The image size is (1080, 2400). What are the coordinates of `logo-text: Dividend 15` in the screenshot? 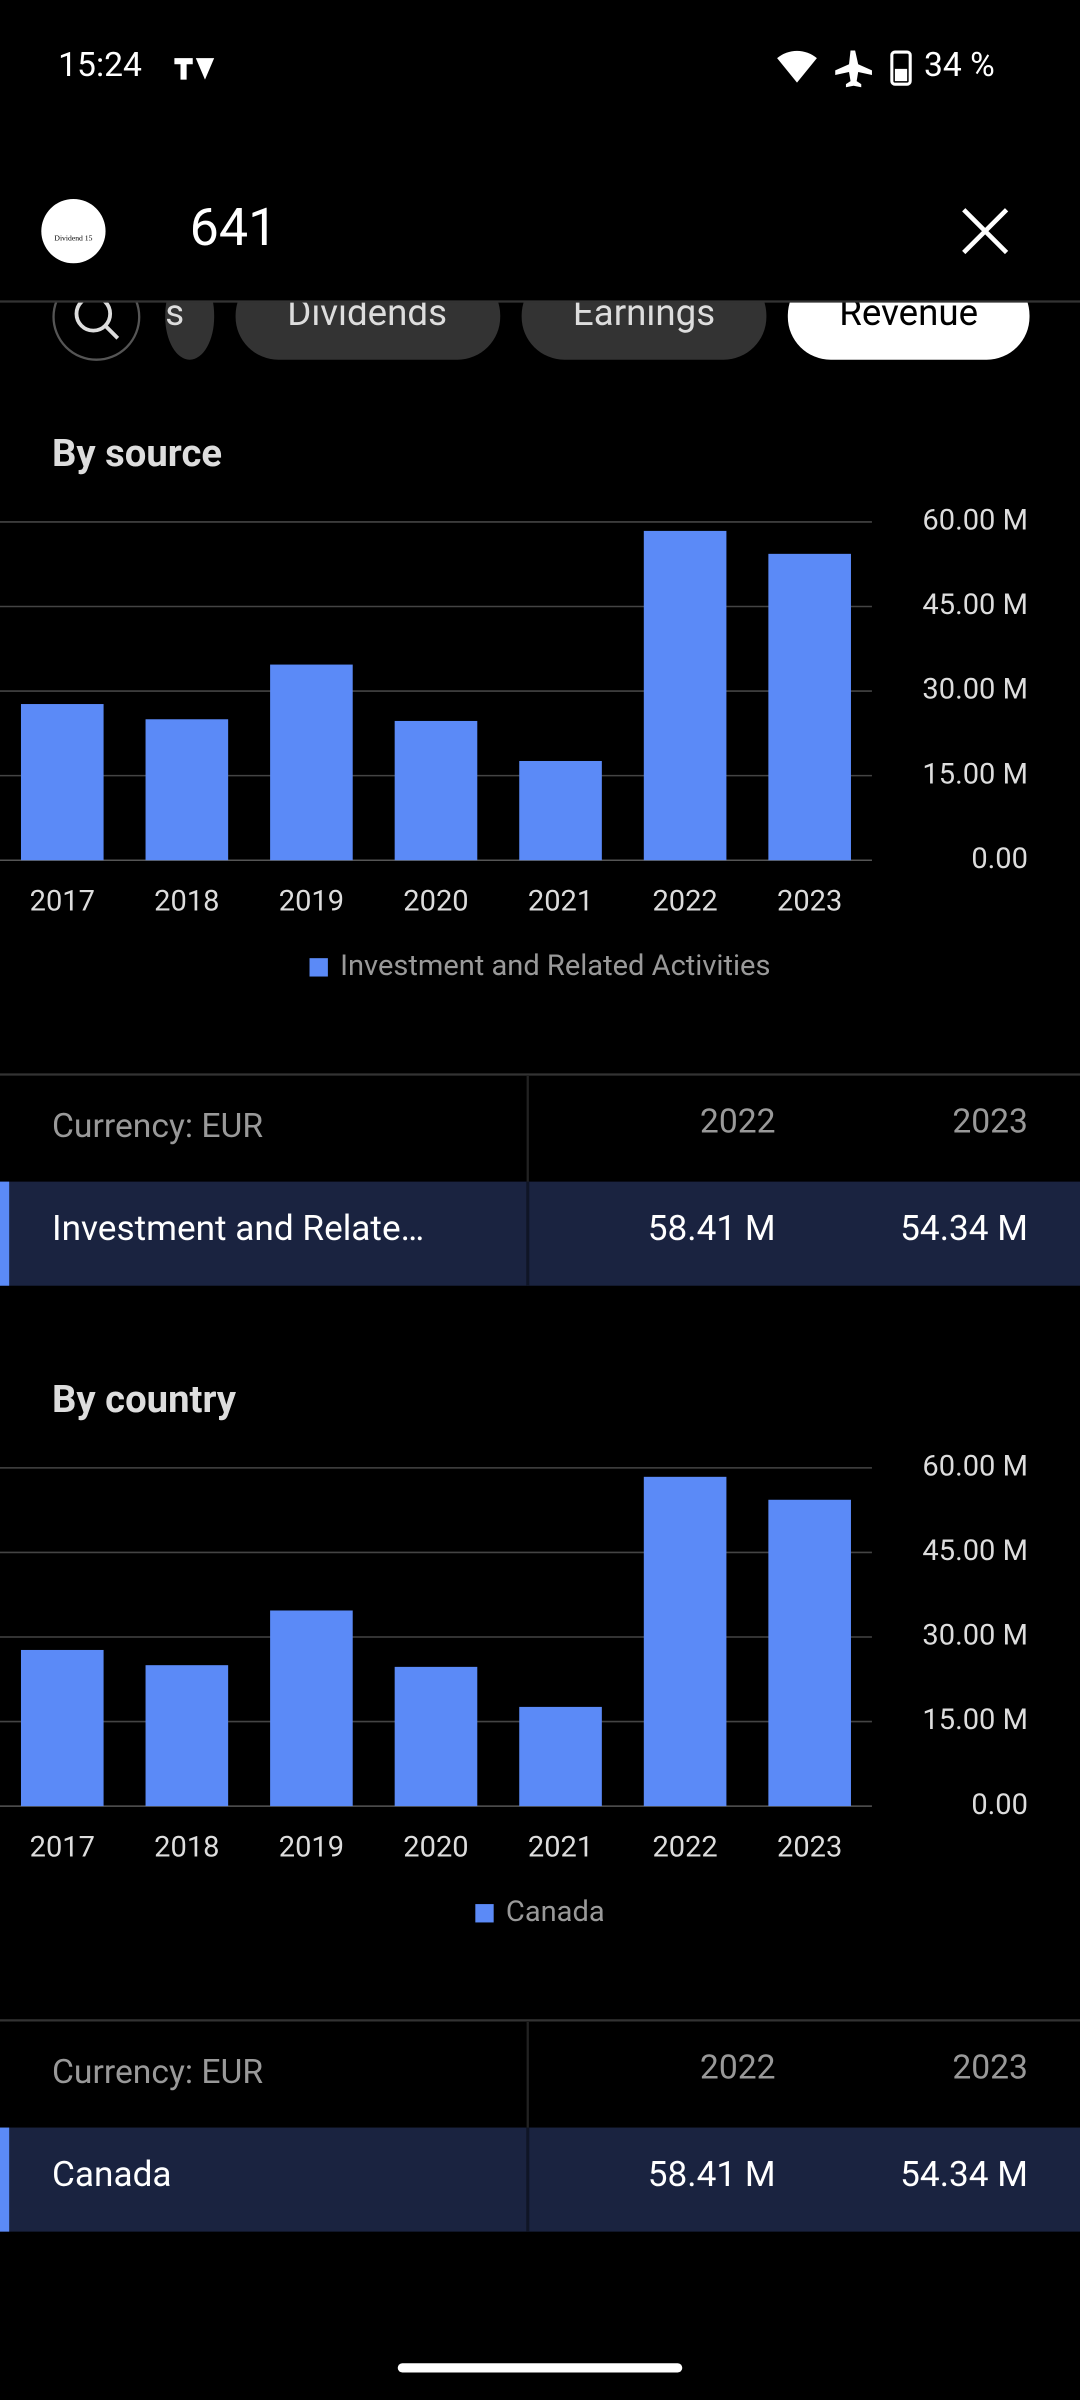 It's located at (73, 238).